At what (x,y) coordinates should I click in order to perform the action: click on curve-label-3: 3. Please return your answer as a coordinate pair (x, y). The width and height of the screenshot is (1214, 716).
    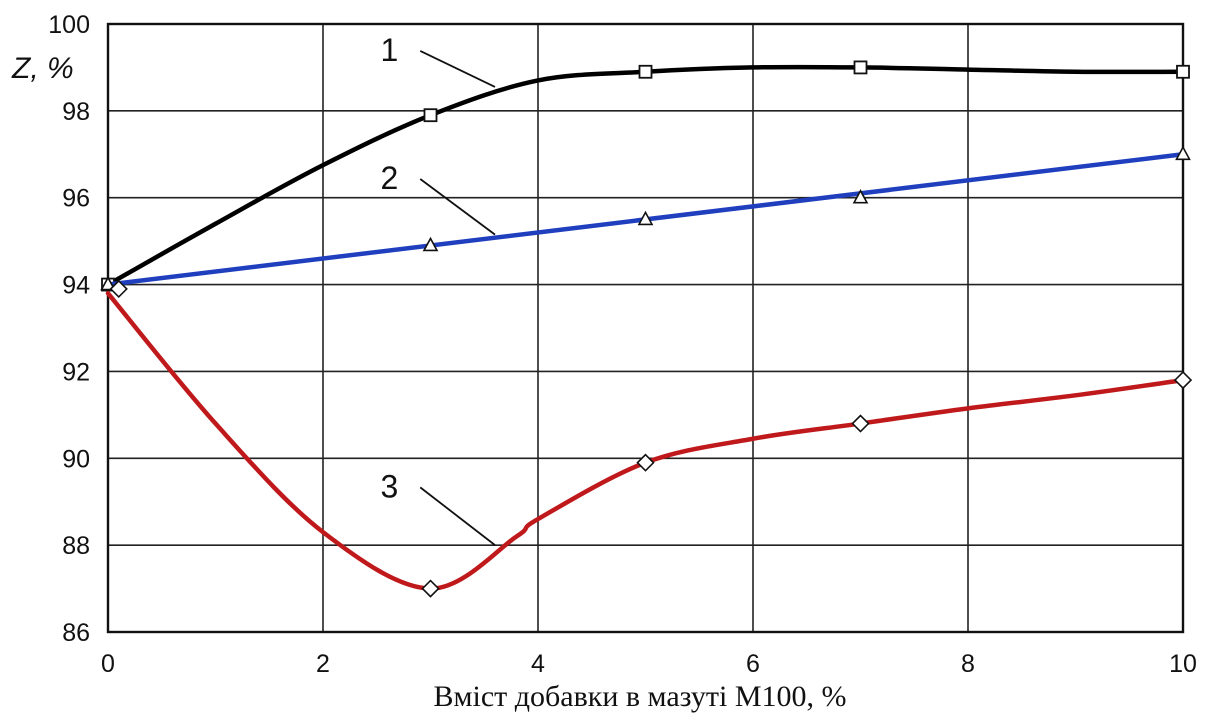
    Looking at the image, I should click on (438, 507).